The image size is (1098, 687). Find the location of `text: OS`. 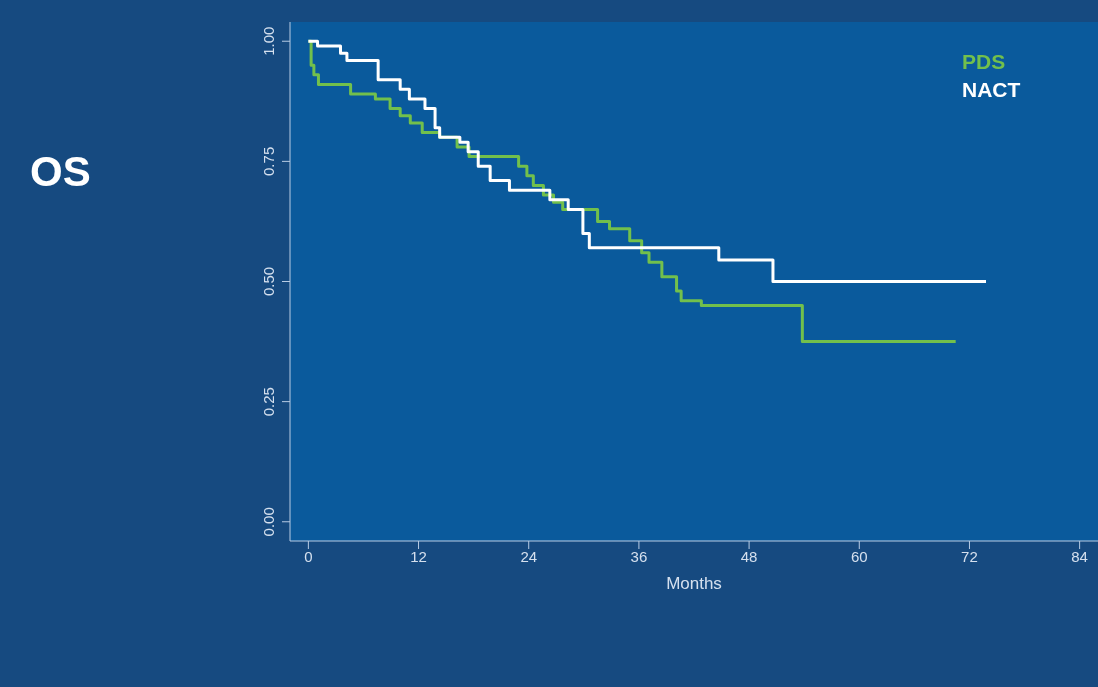

text: OS is located at coordinates (60, 172).